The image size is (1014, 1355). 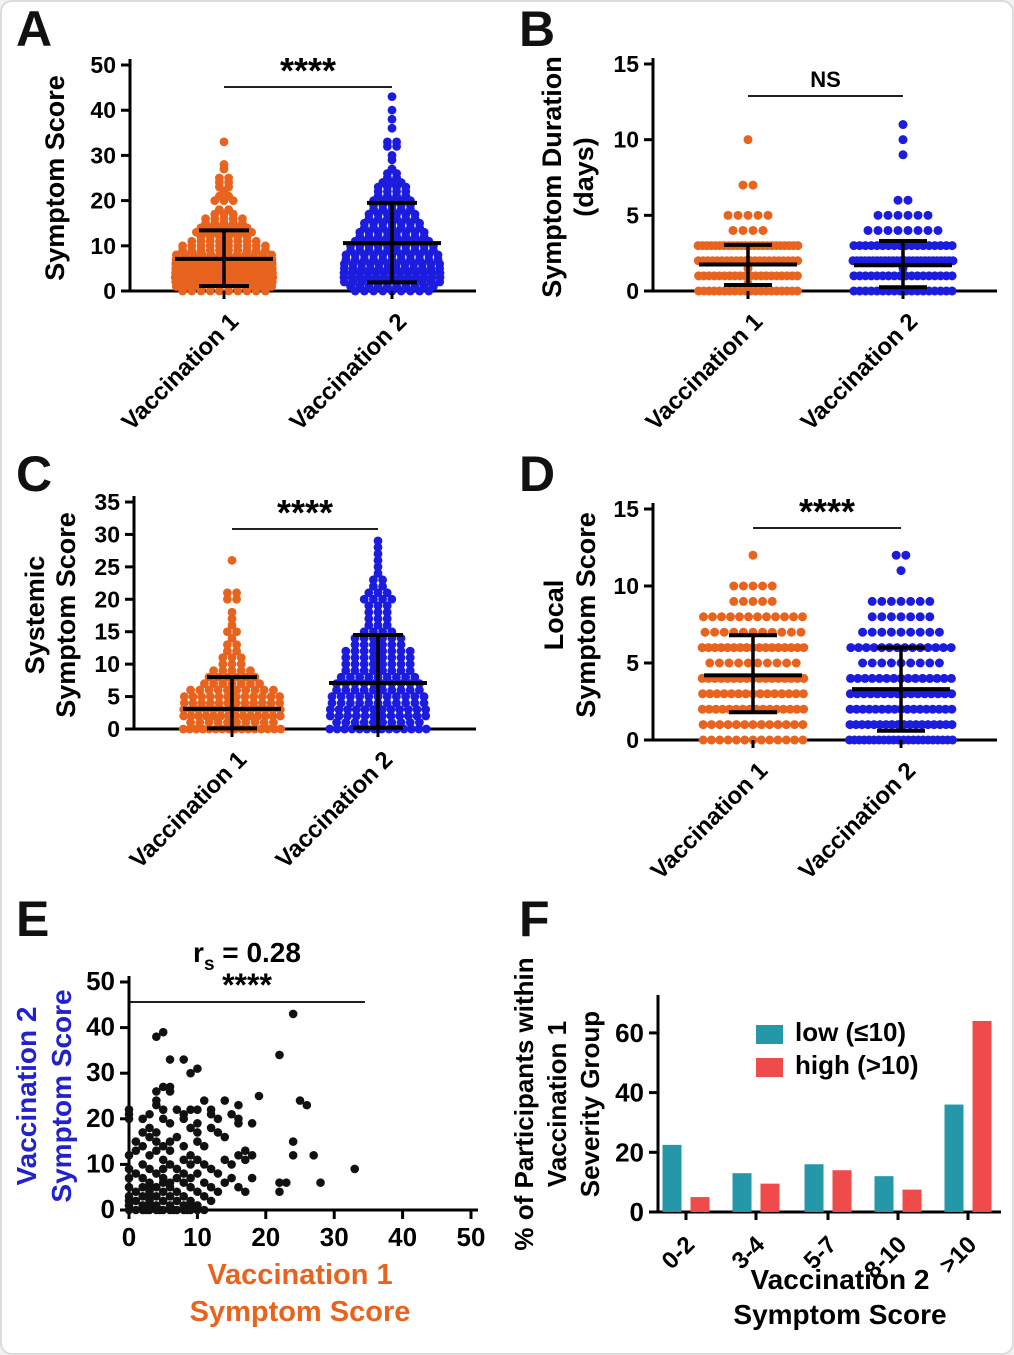 I want to click on svg-text: 0-2, so click(x=679, y=1253).